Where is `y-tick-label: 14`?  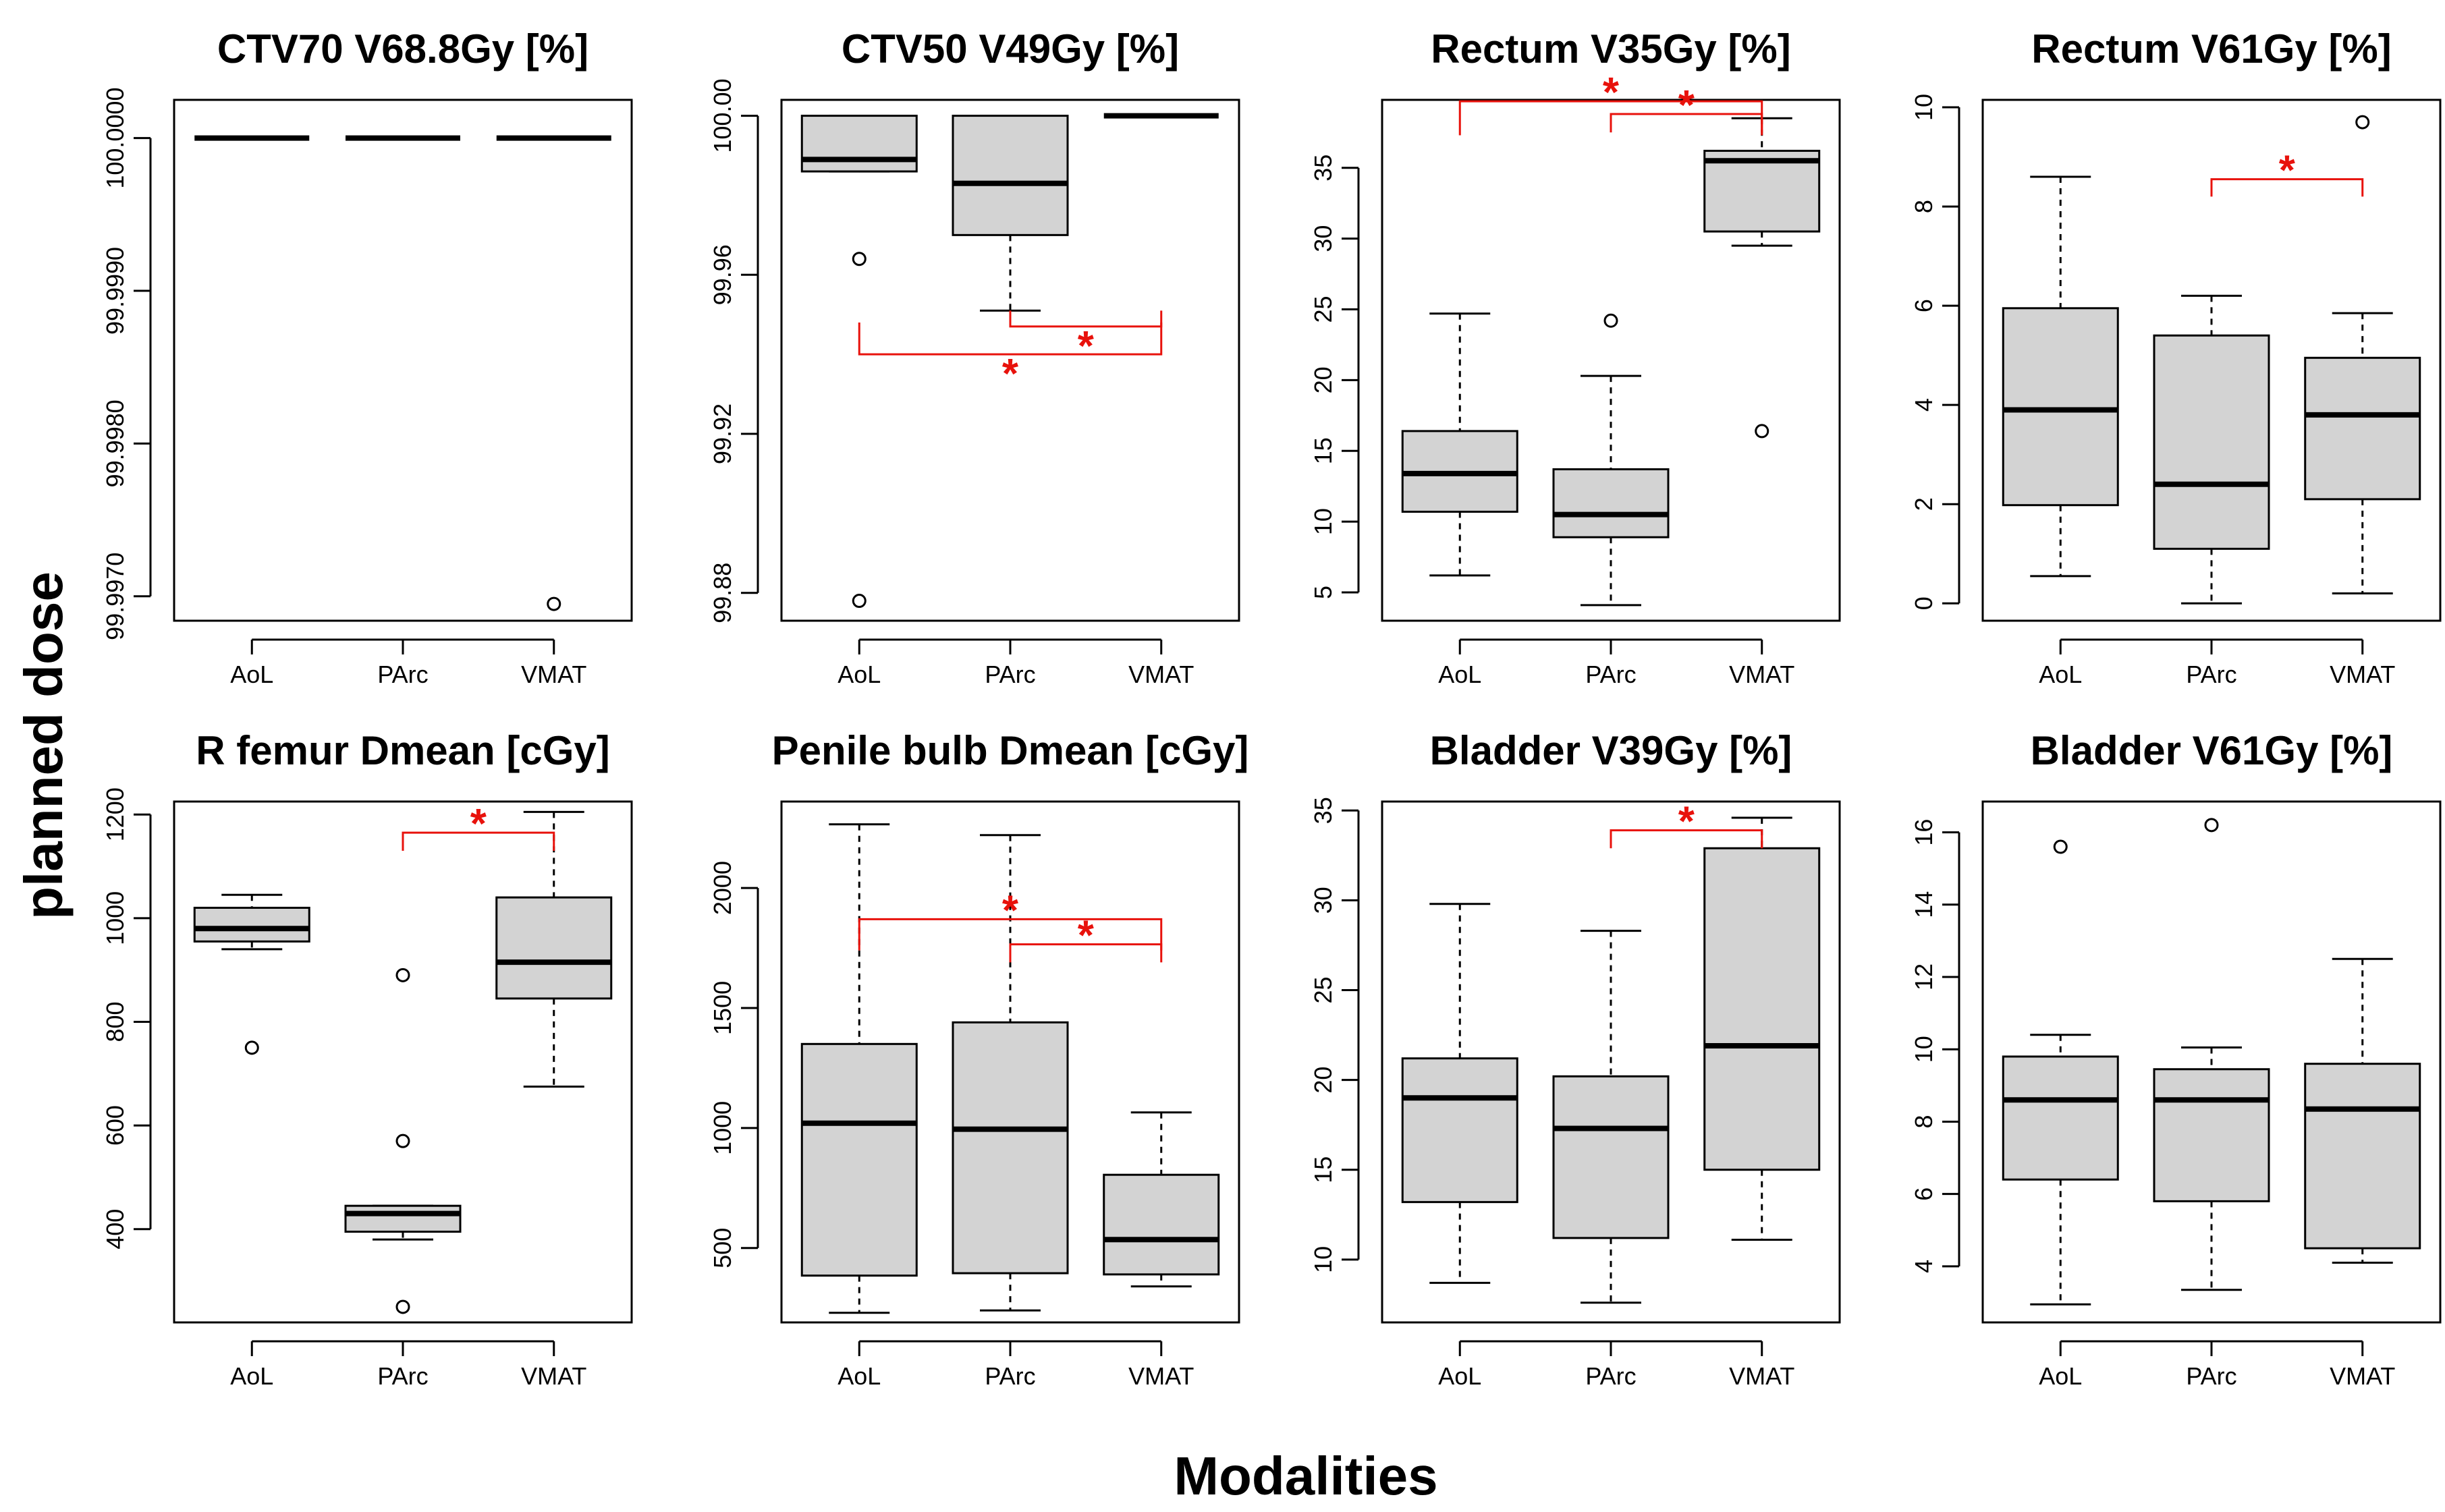 y-tick-label: 14 is located at coordinates (1924, 904).